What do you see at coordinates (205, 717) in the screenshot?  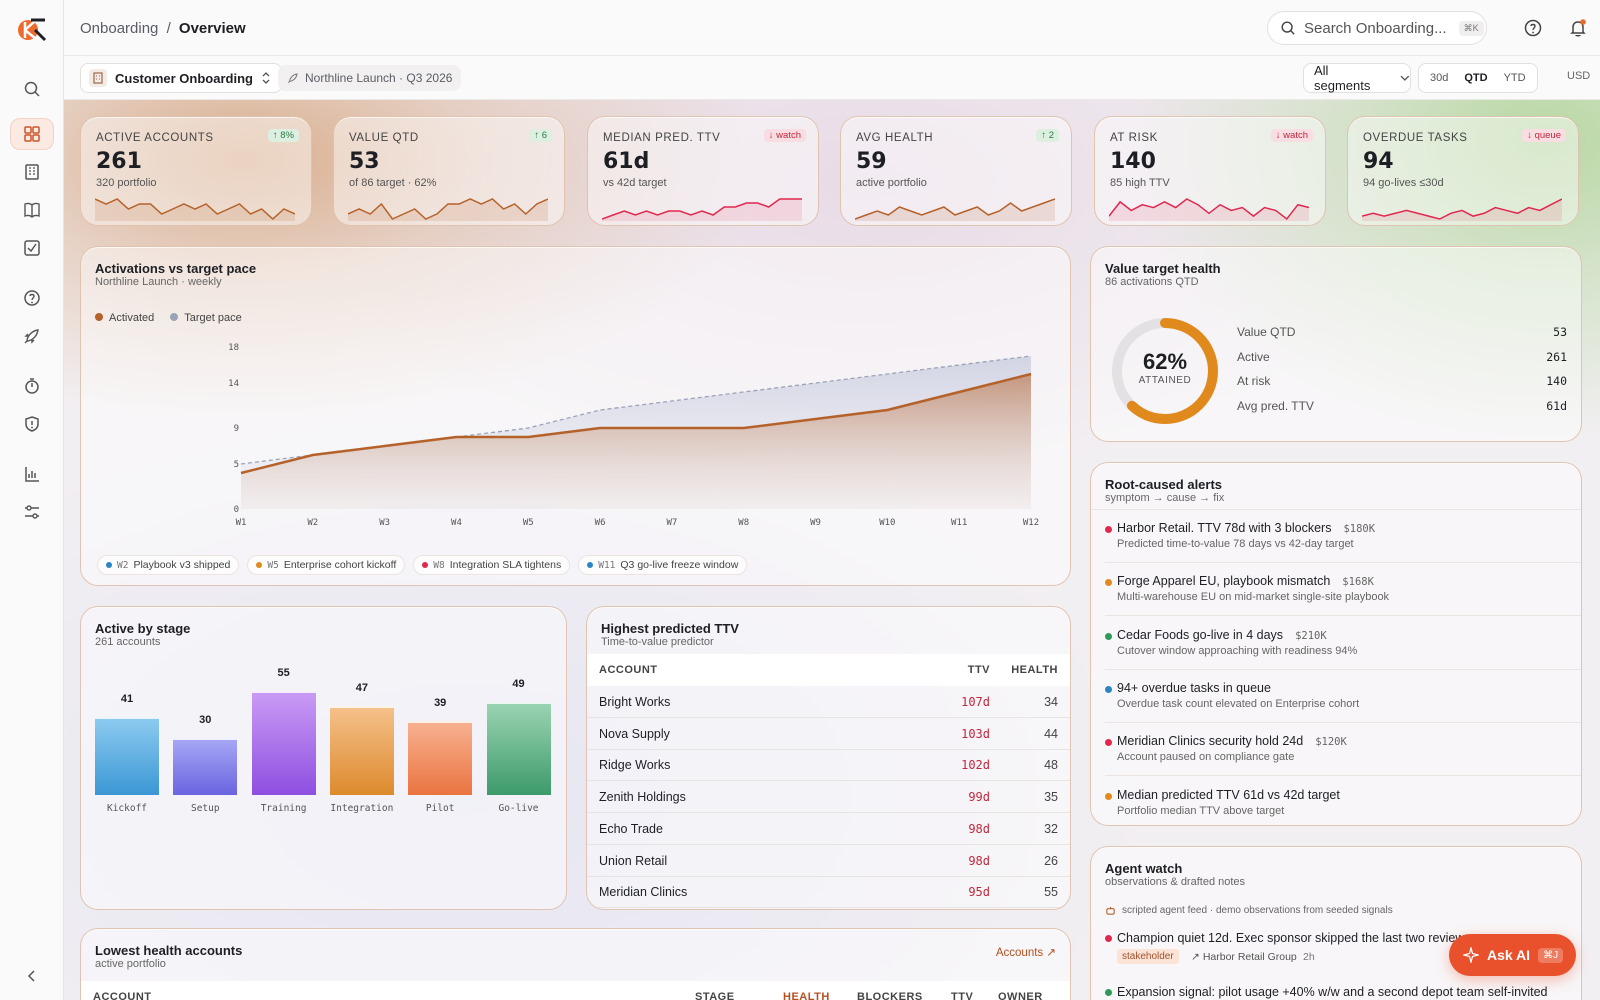 I see `stage-bar-group: 30 Setup` at bounding box center [205, 717].